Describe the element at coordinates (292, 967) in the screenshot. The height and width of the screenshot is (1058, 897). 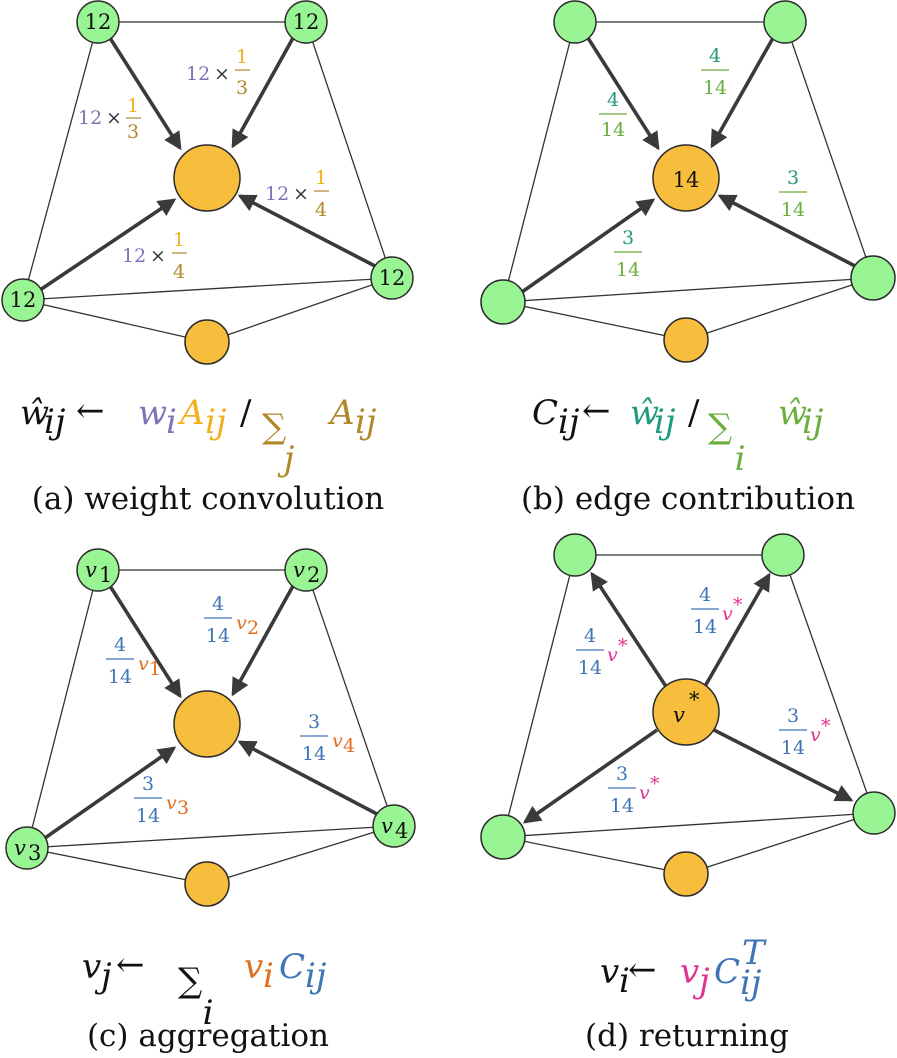
I see `svg-text: C` at that location.